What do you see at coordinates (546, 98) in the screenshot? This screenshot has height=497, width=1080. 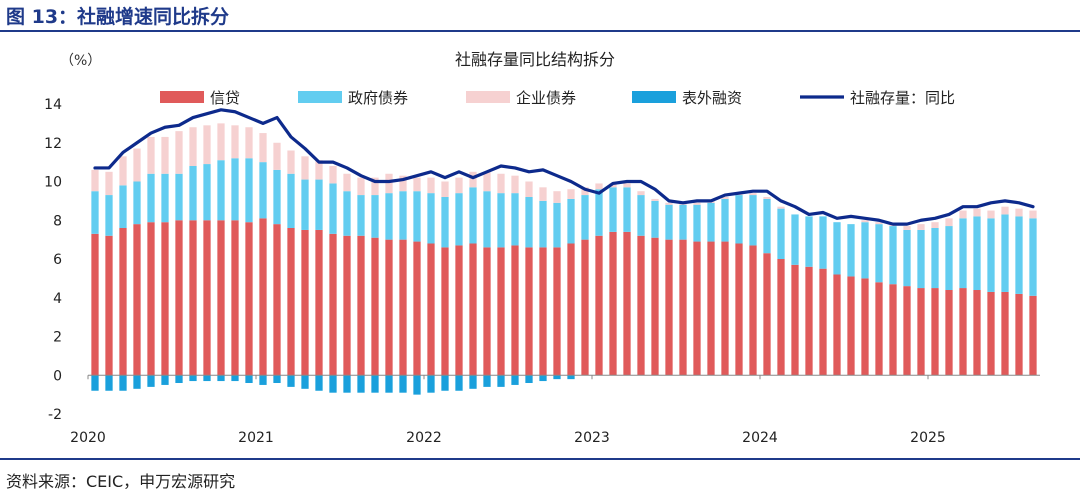 I see `legend-label: 企业债券` at bounding box center [546, 98].